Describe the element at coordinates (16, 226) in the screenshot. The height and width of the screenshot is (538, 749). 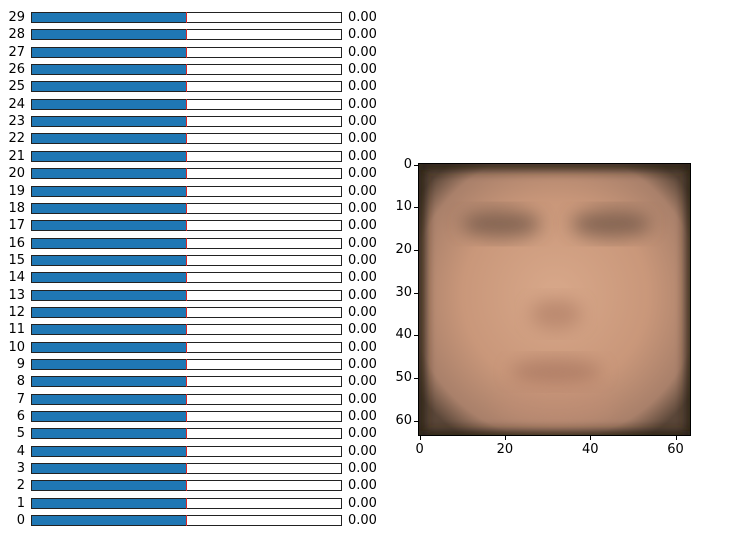
I see `slider-index-label: 17` at that location.